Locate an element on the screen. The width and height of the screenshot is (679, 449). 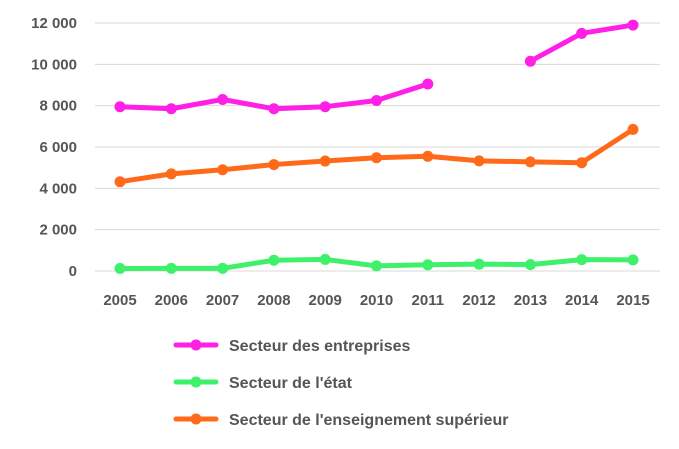
x-tick-label: 2008 is located at coordinates (273, 300).